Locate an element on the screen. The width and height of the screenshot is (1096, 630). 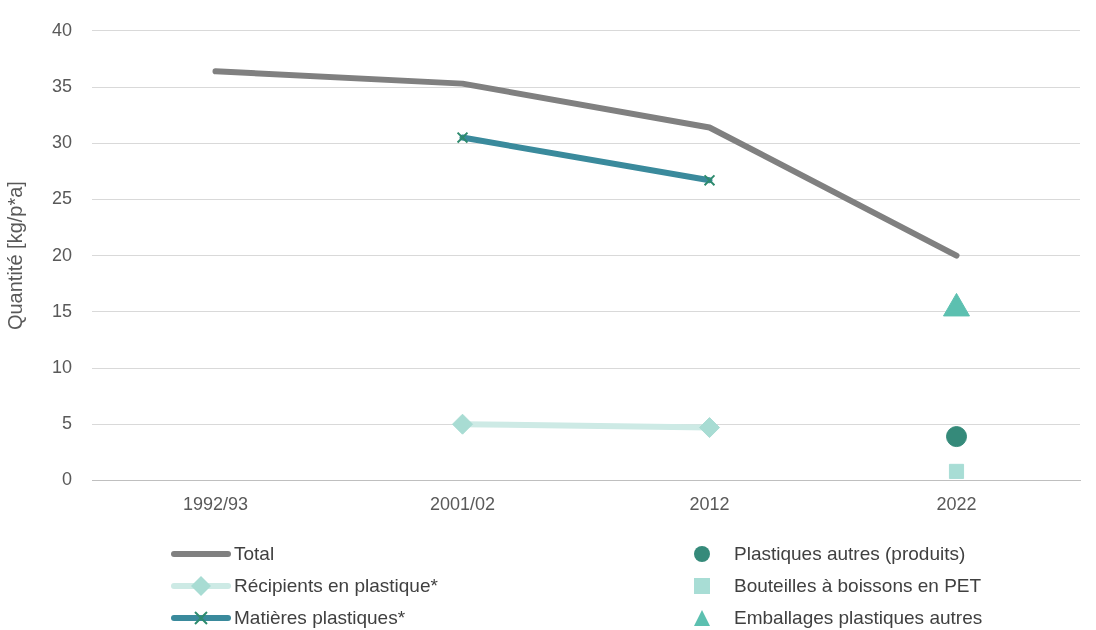
legend-label: Bouteilles à boissons en PET is located at coordinates (858, 586).